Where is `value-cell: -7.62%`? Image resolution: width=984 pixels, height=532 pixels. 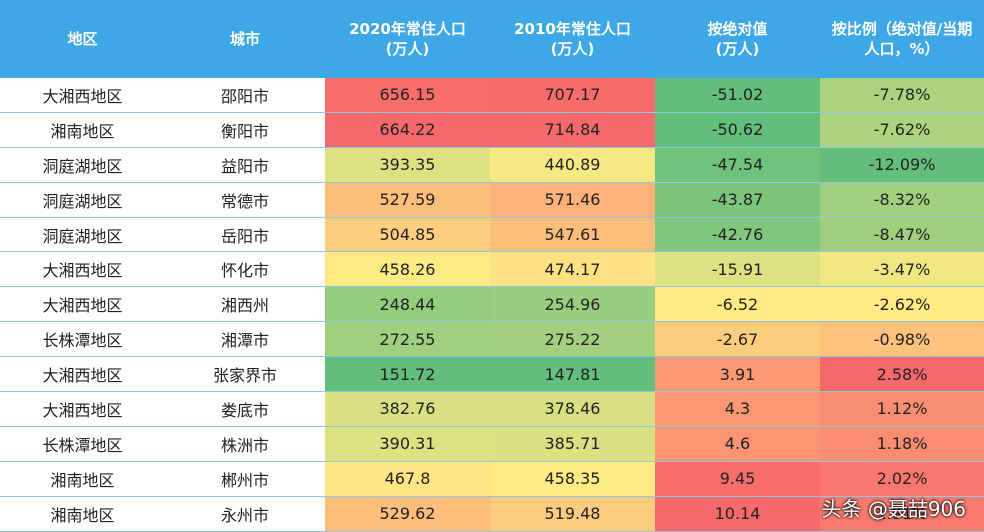 value-cell: -7.62% is located at coordinates (902, 130).